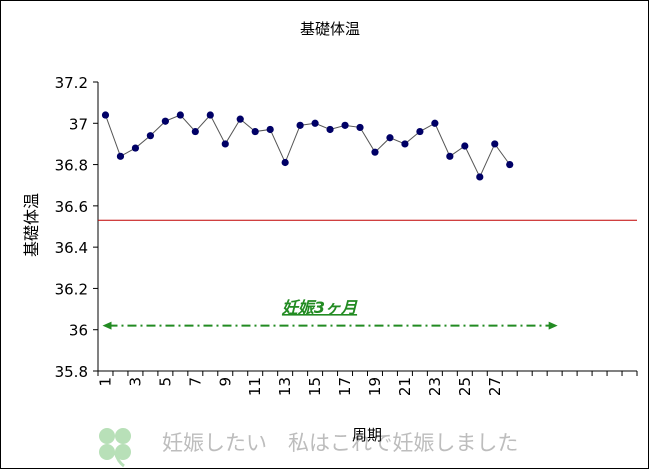 This screenshot has width=649, height=469. What do you see at coordinates (255, 386) in the screenshot?
I see `x-tick-label: 11` at bounding box center [255, 386].